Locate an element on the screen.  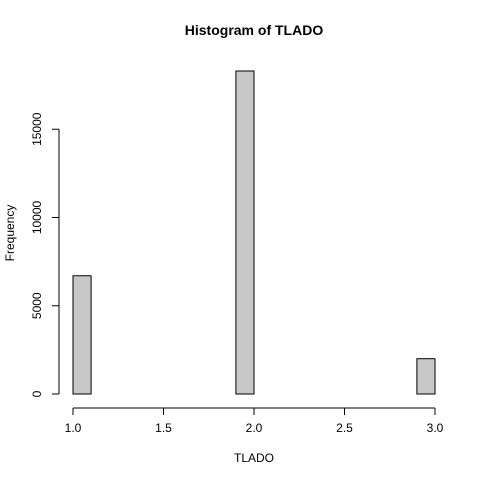
x-tick-label: 2.0 is located at coordinates (254, 428).